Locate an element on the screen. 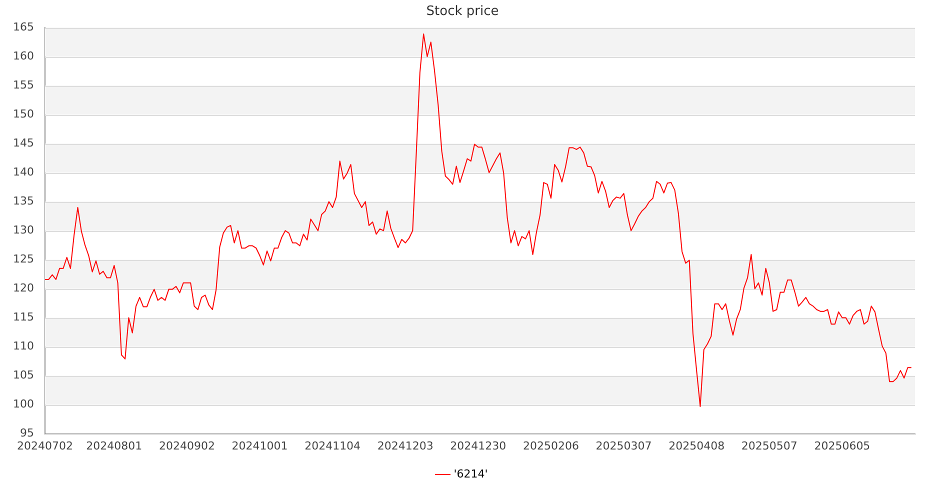 The height and width of the screenshot is (500, 935). y-tick-label: 95 is located at coordinates (27, 433).